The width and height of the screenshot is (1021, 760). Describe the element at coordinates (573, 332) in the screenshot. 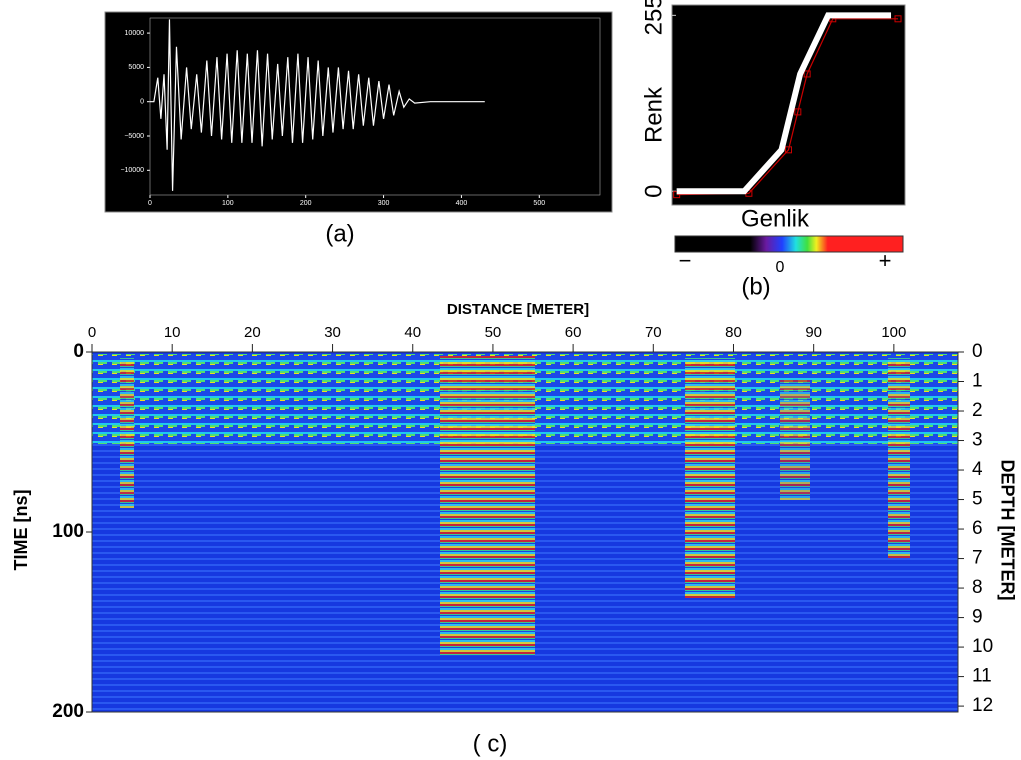

I see `x-tick-label: 60` at that location.